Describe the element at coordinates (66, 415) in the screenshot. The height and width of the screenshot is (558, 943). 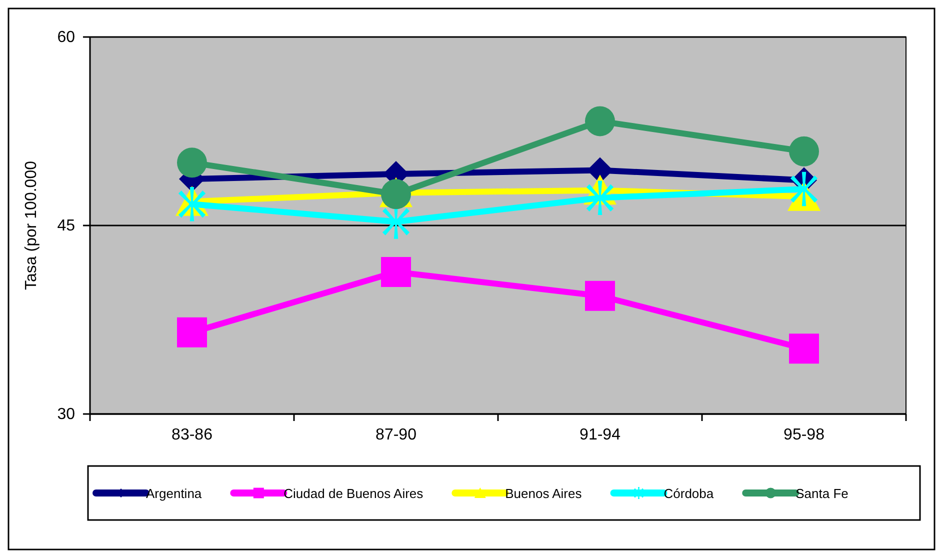
I see `y-tick-label: 30` at that location.